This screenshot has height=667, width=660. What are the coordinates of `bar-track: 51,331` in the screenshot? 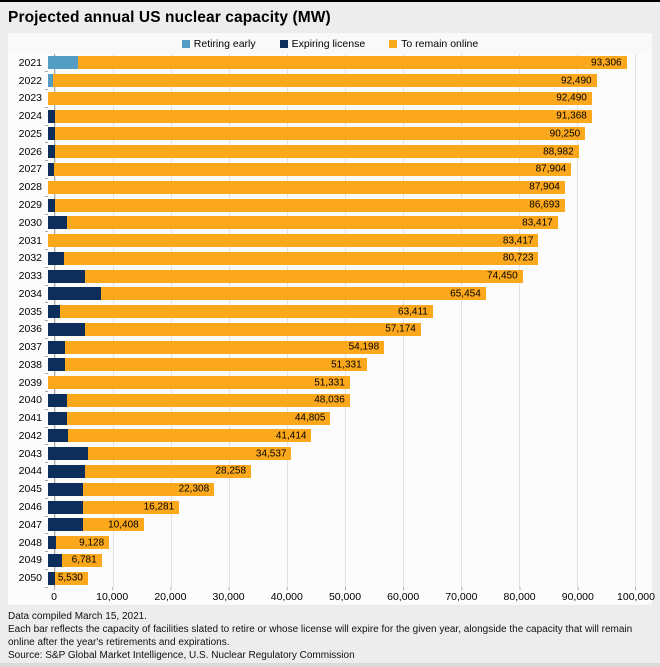 It's located at (340, 366).